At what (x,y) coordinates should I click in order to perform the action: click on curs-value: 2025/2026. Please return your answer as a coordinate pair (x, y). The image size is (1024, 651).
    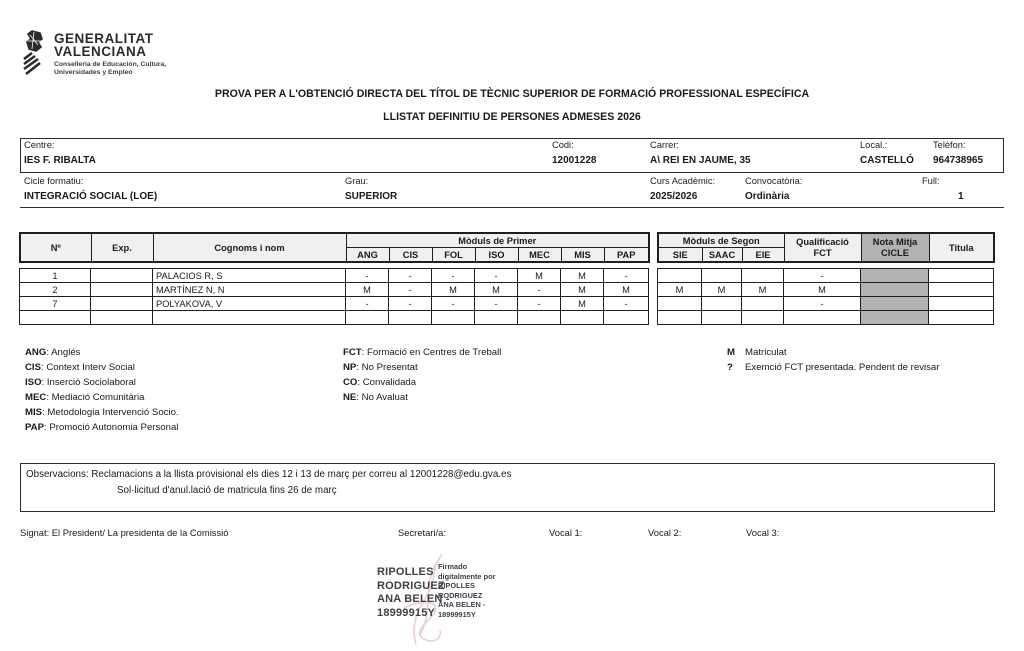
    Looking at the image, I should click on (674, 196).